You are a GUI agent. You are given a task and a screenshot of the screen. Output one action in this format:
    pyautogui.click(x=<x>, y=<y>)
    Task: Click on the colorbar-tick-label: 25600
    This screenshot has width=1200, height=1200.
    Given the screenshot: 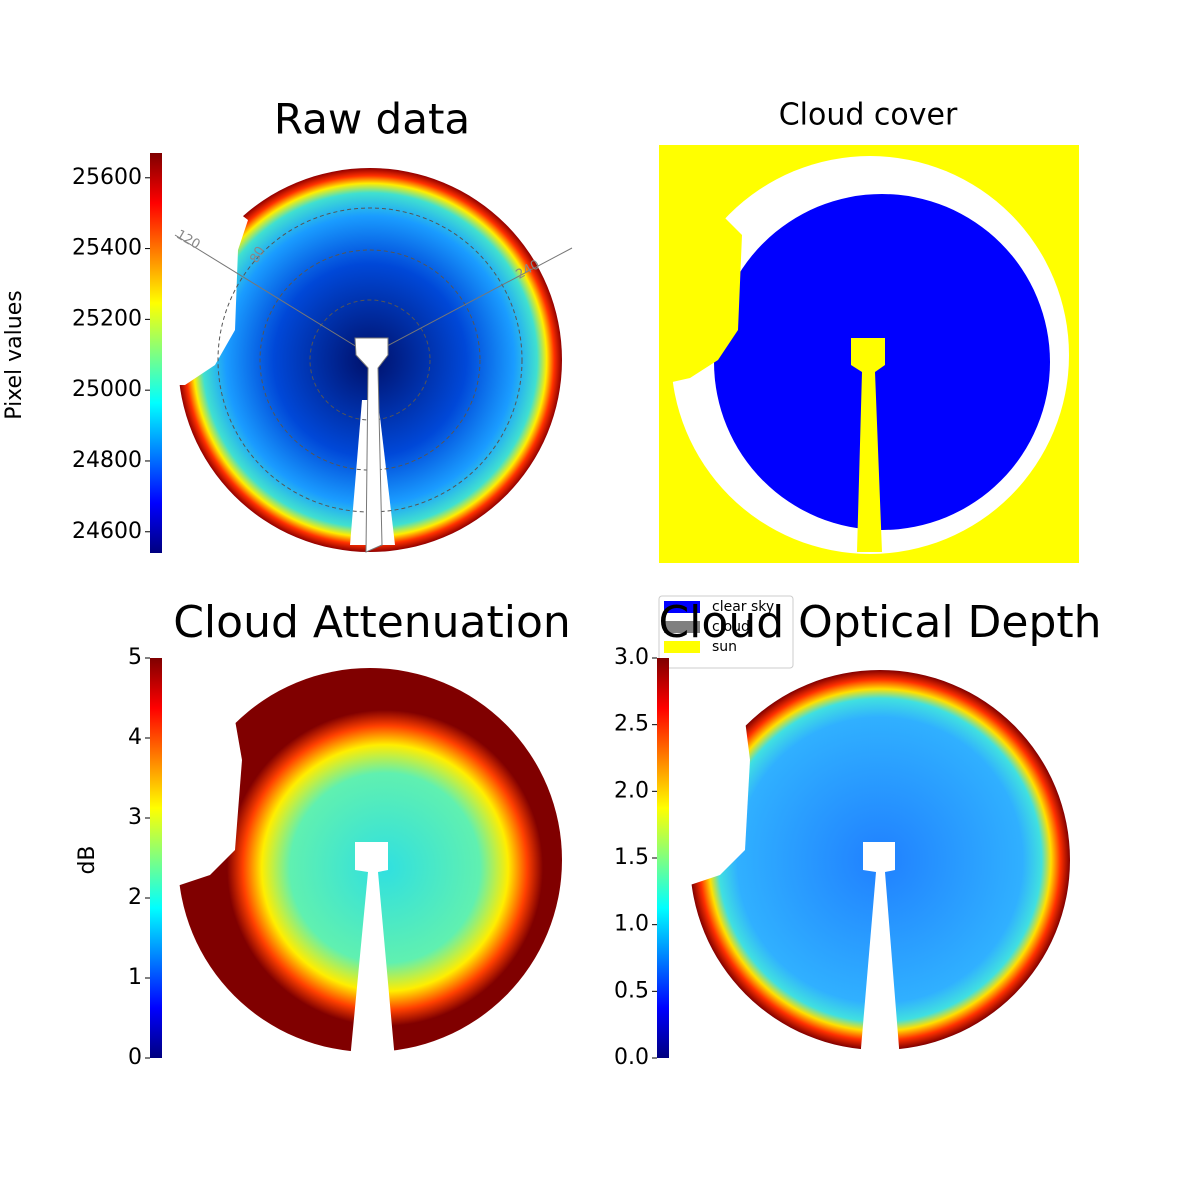 What is the action you would take?
    pyautogui.click(x=107, y=177)
    